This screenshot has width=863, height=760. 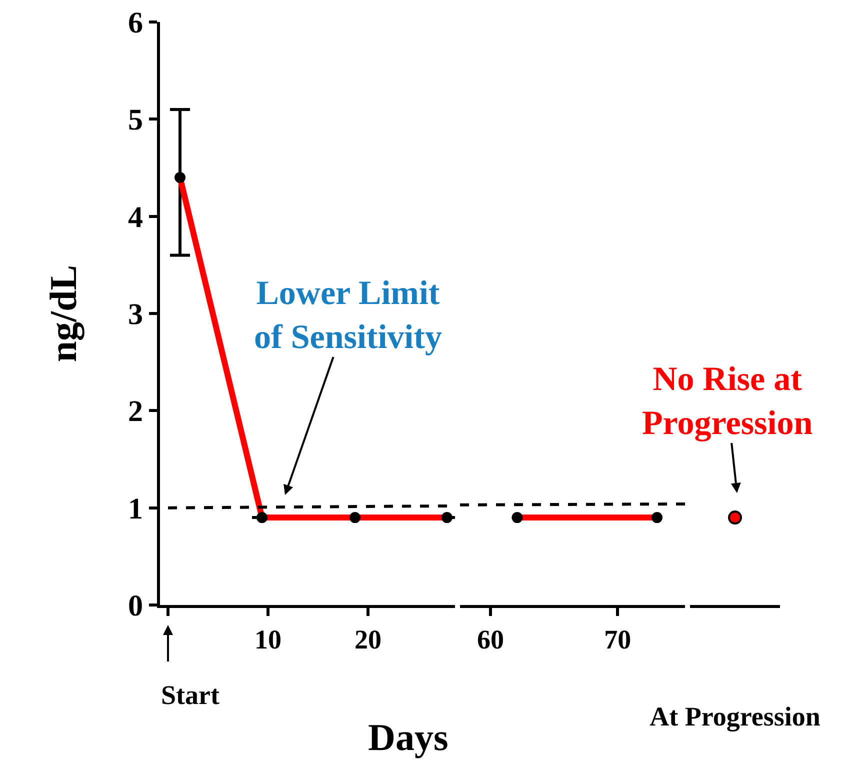 What do you see at coordinates (135, 217) in the screenshot?
I see `y-tick-label: 4` at bounding box center [135, 217].